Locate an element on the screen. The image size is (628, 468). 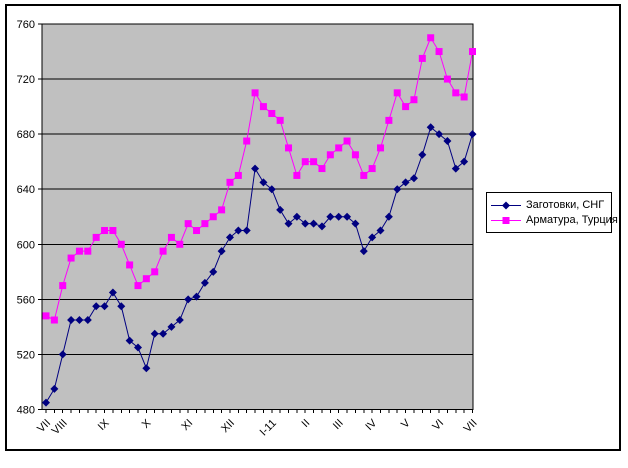
legend-marker-square-icon is located at coordinates (506, 220).